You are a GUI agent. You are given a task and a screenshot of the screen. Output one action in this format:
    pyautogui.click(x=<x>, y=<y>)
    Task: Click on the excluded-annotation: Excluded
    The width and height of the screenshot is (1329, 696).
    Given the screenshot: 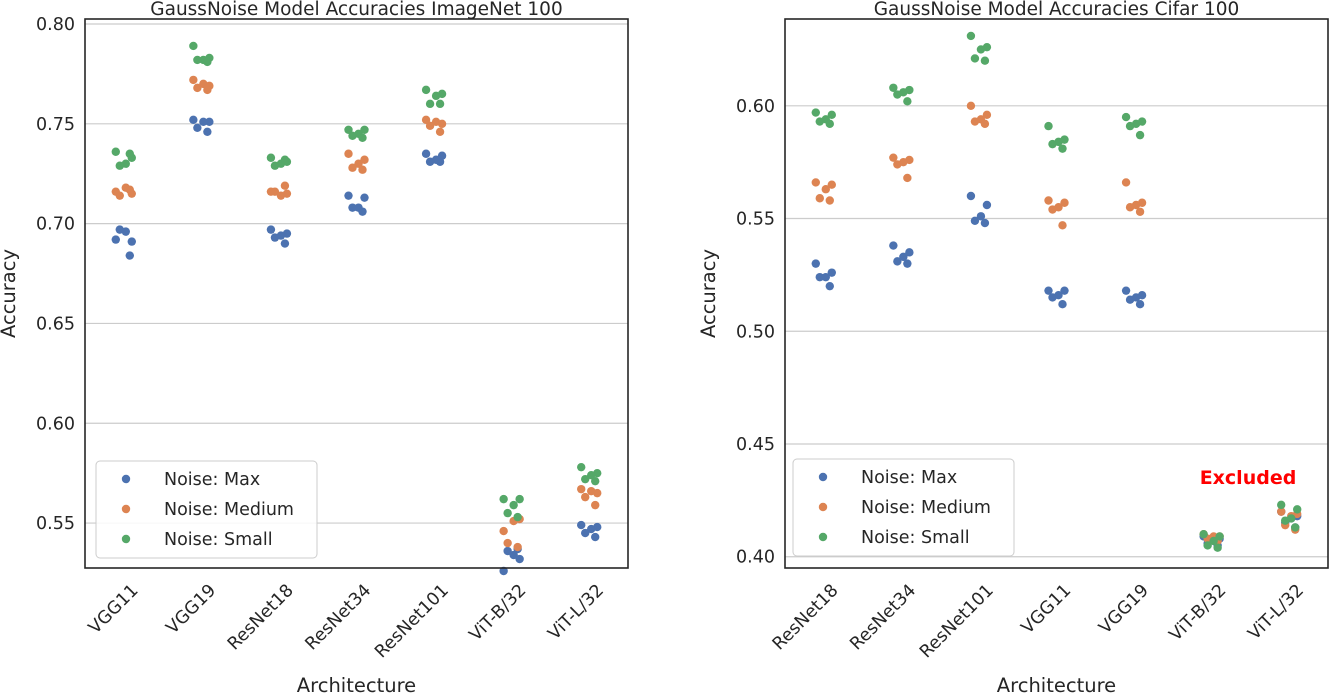 What is the action you would take?
    pyautogui.click(x=1248, y=478)
    